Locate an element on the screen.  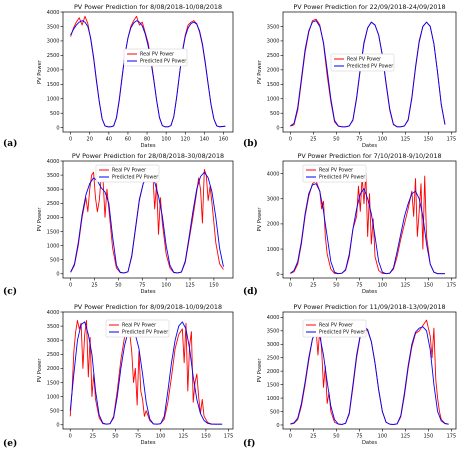
x-tick-label: 100 is located at coordinates (161, 437).